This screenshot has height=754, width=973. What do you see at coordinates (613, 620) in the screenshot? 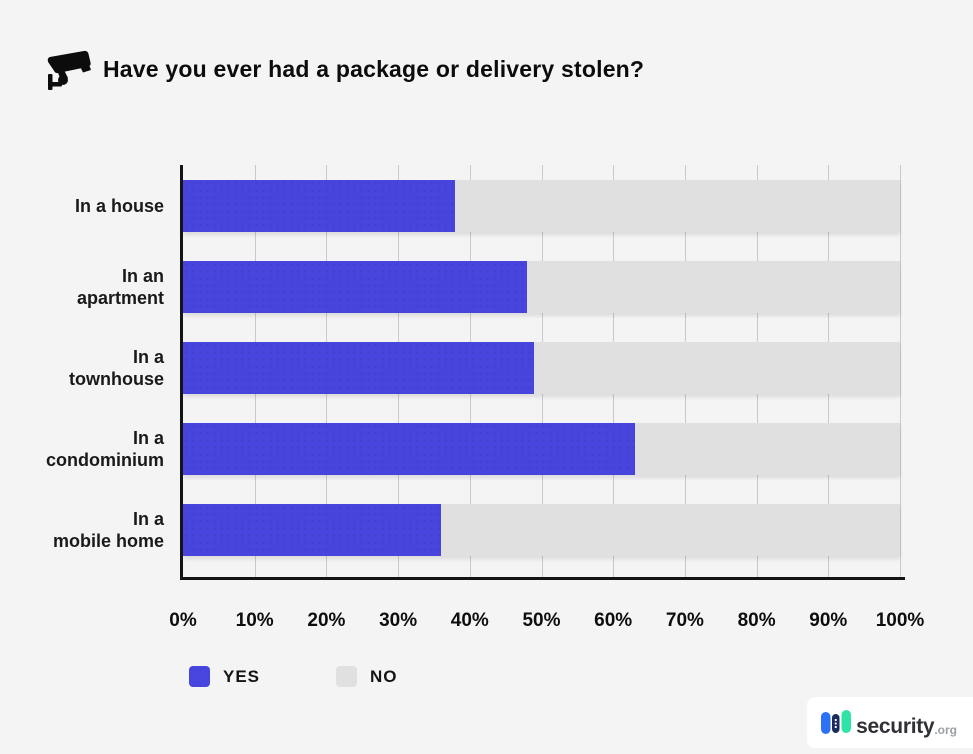
I see `x-tick-label: 60%` at bounding box center [613, 620].